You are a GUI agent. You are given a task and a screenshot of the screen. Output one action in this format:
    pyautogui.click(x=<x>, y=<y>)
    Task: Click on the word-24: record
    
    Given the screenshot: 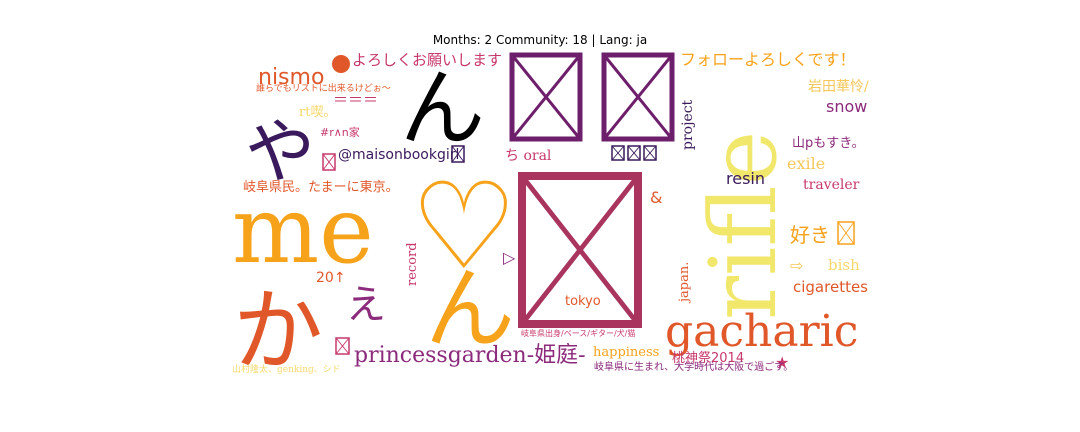 What is the action you would take?
    pyautogui.click(x=412, y=264)
    